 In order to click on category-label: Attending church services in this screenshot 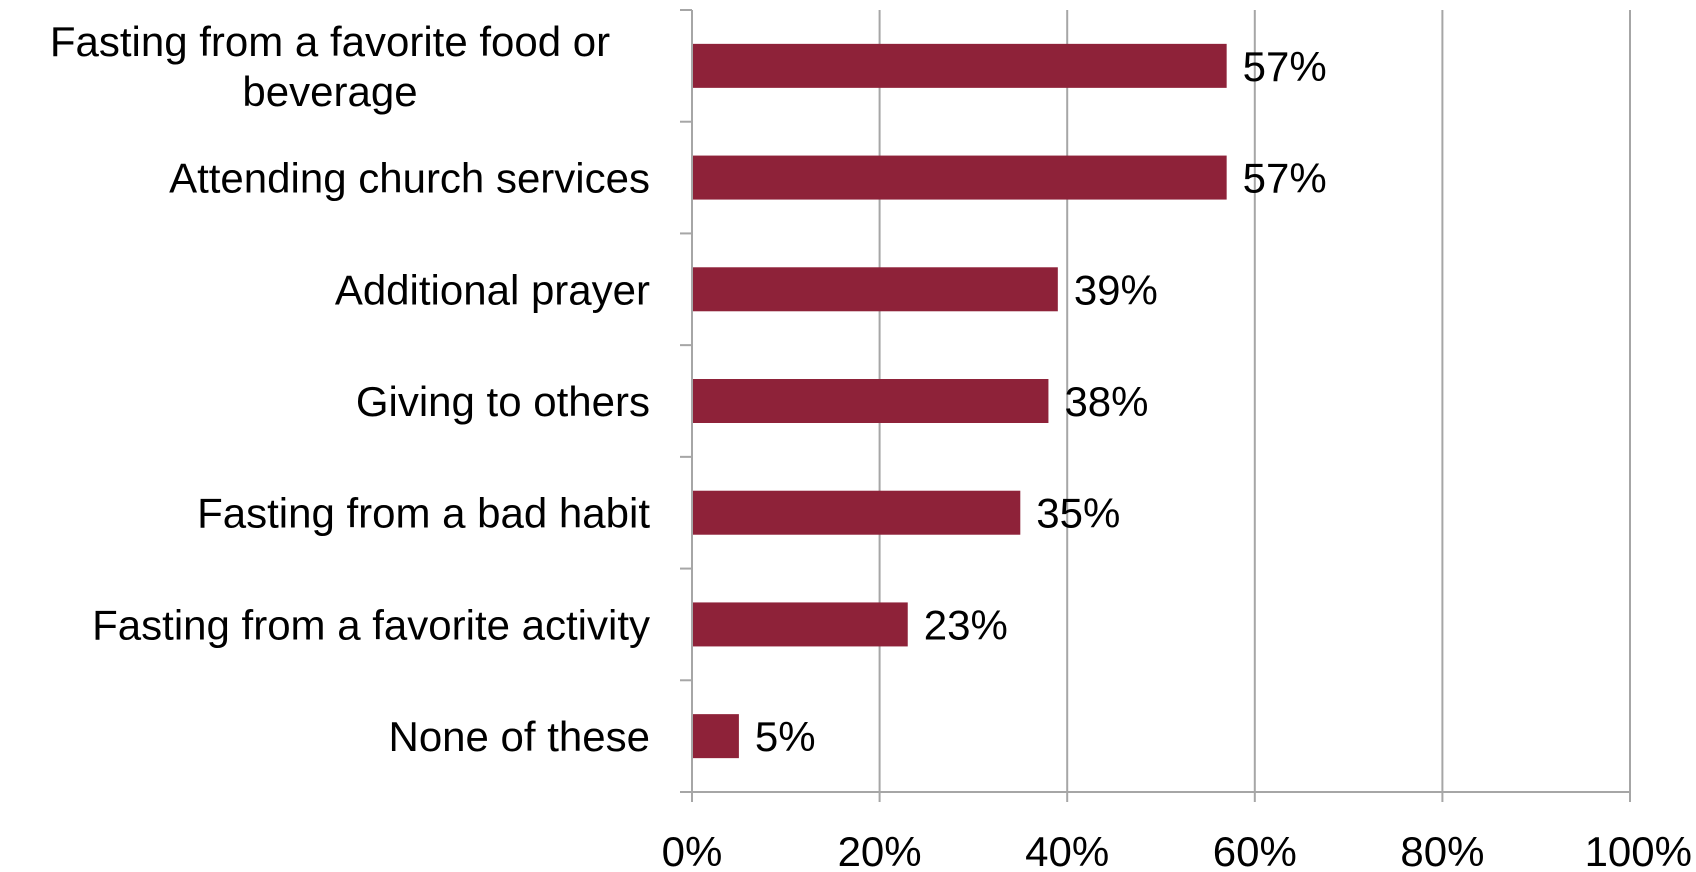, I will do `click(409, 178)`.